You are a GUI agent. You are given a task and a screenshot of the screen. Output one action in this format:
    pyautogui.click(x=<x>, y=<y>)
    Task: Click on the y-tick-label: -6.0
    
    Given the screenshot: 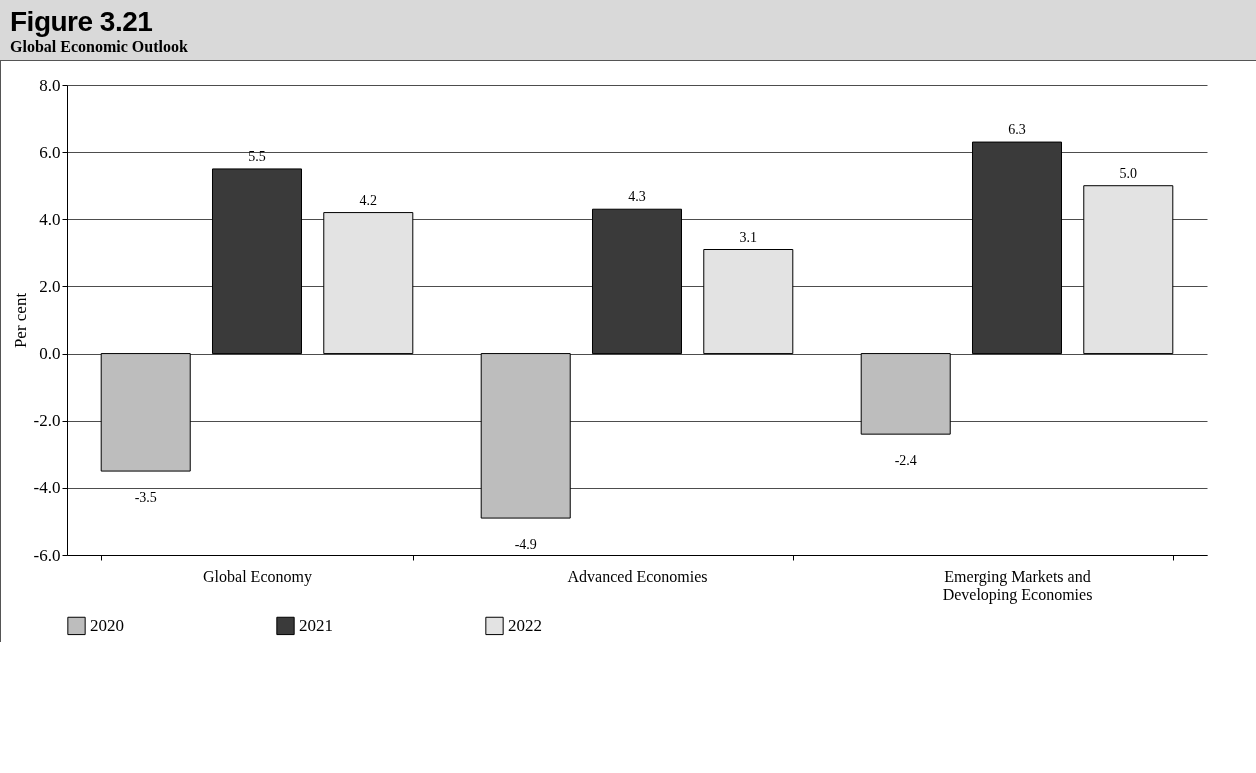 What is the action you would take?
    pyautogui.click(x=47, y=555)
    